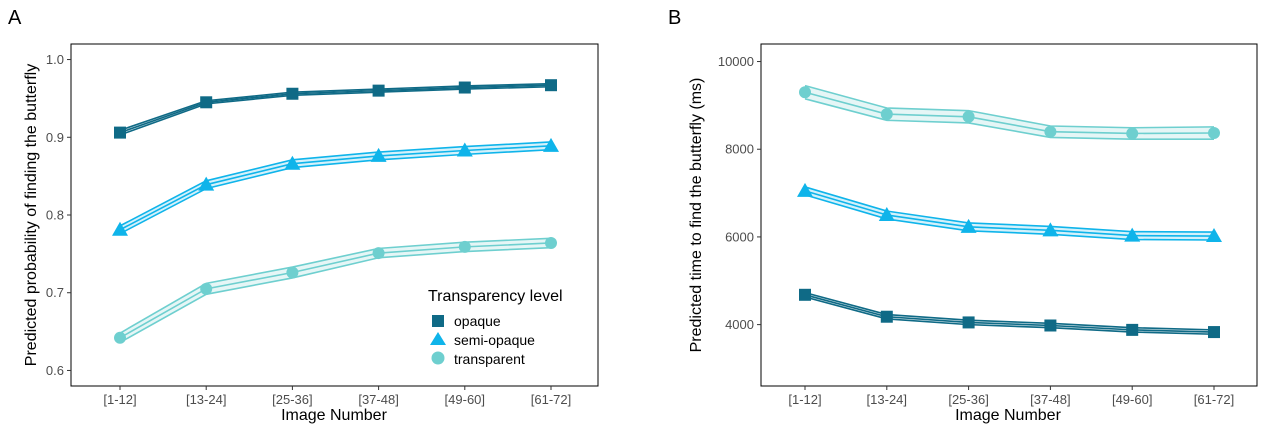 This screenshot has height=429, width=1263. I want to click on panel-a-y-ticks: 0.6 0.7 0.8 0.9 1.0, so click(58, 215).